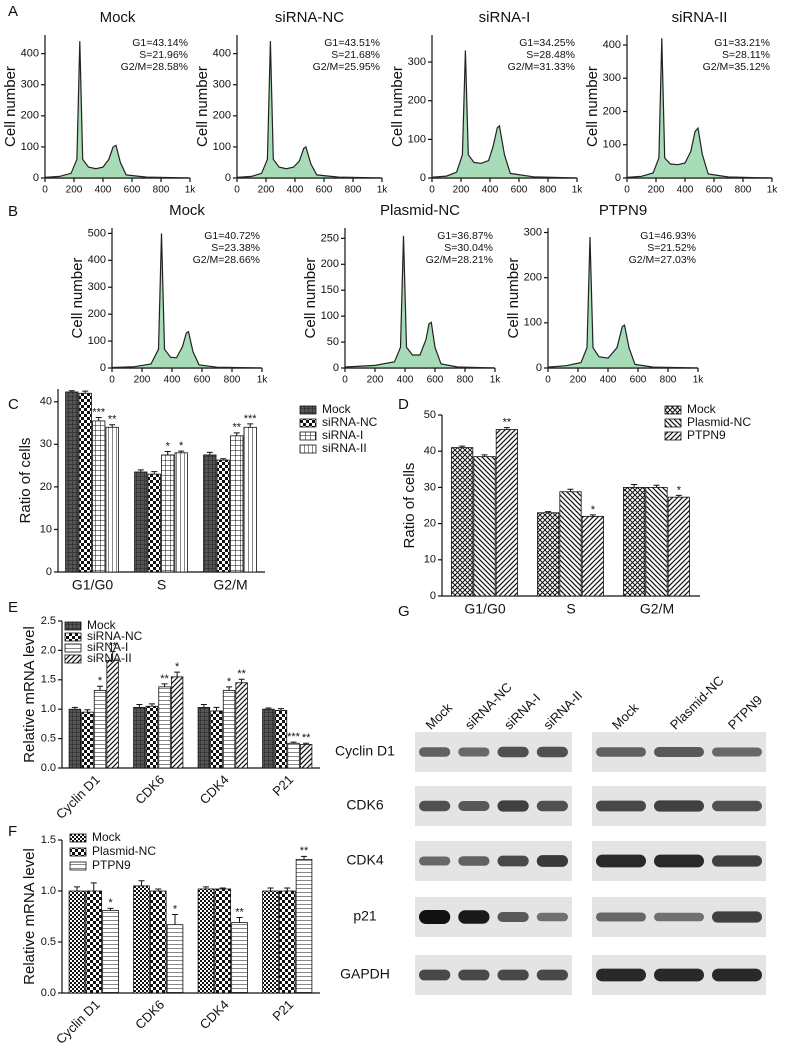 The image size is (787, 1061). Describe the element at coordinates (97, 233) in the screenshot. I see `y-tick-label: 500` at that location.